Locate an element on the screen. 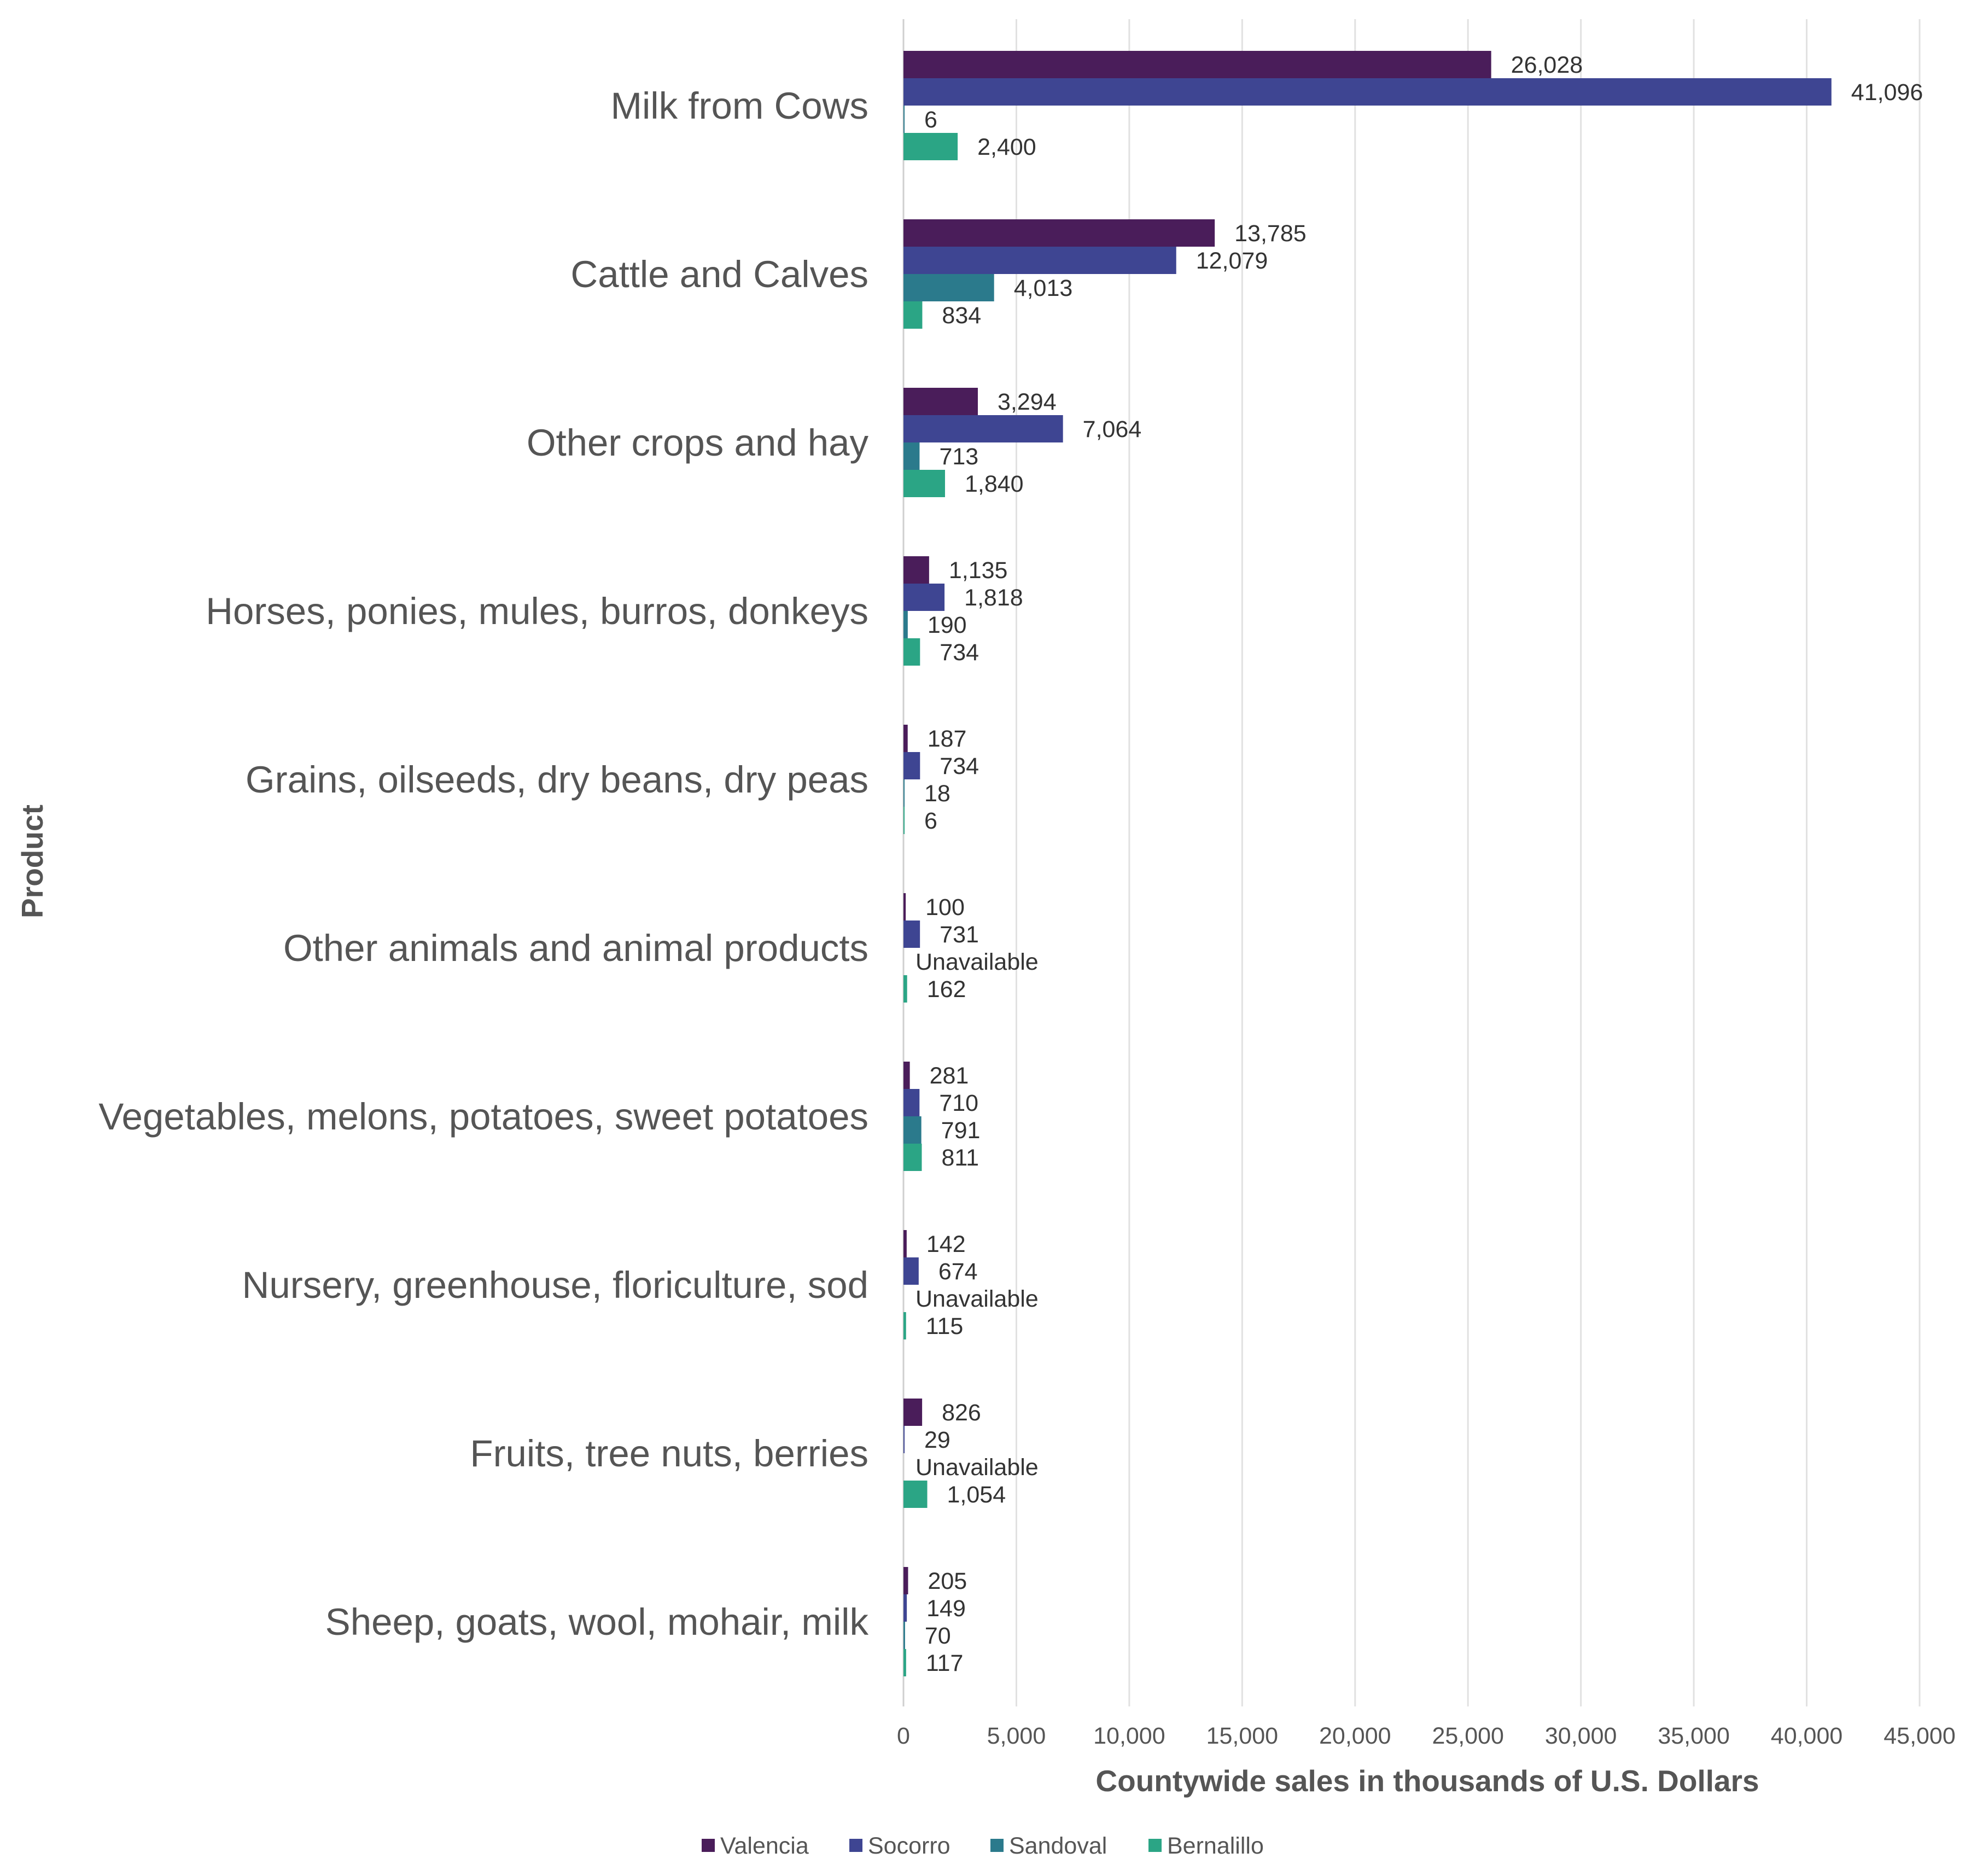 Image resolution: width=1971 pixels, height=1876 pixels. data-label-socorro-sheep-goats-wool-mohair-milk: 149 is located at coordinates (946, 1608).